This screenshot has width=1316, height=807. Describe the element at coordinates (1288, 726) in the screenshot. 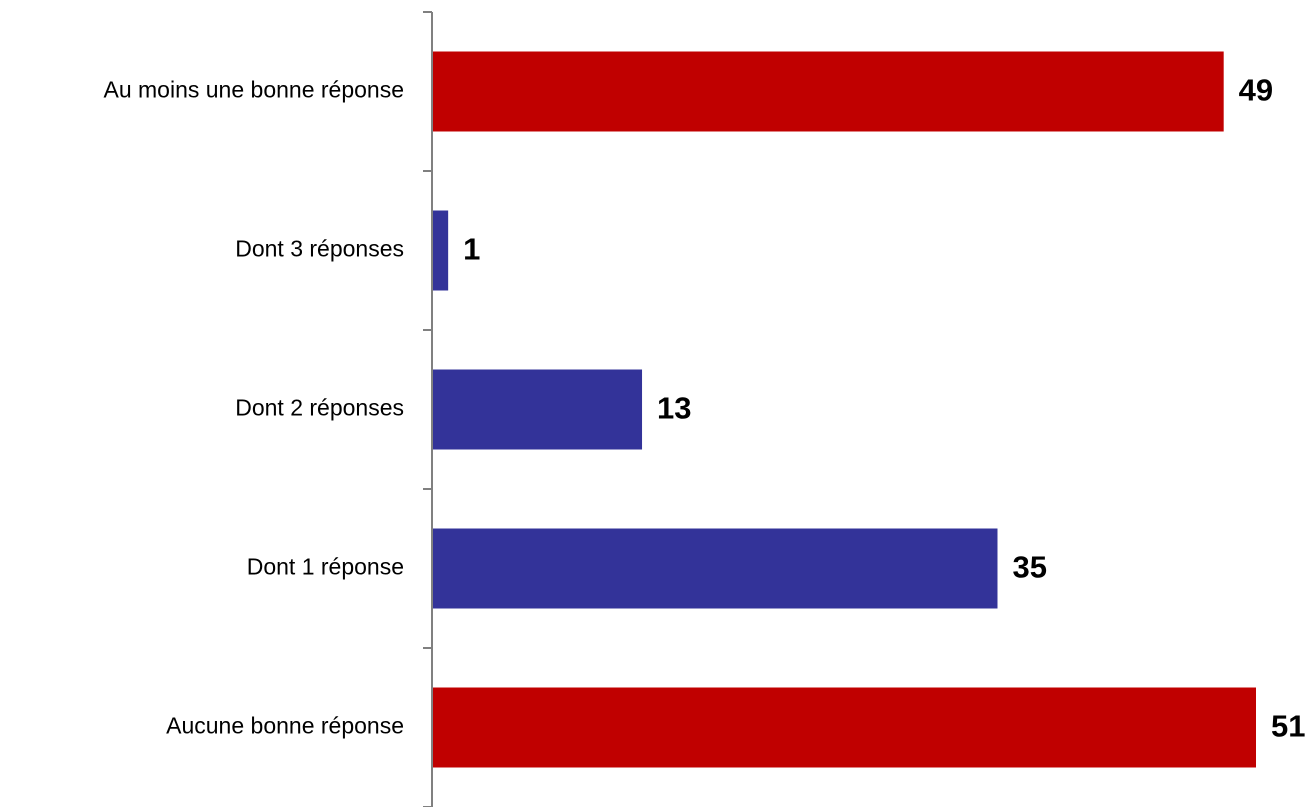

I see `value-label-5: 51` at that location.